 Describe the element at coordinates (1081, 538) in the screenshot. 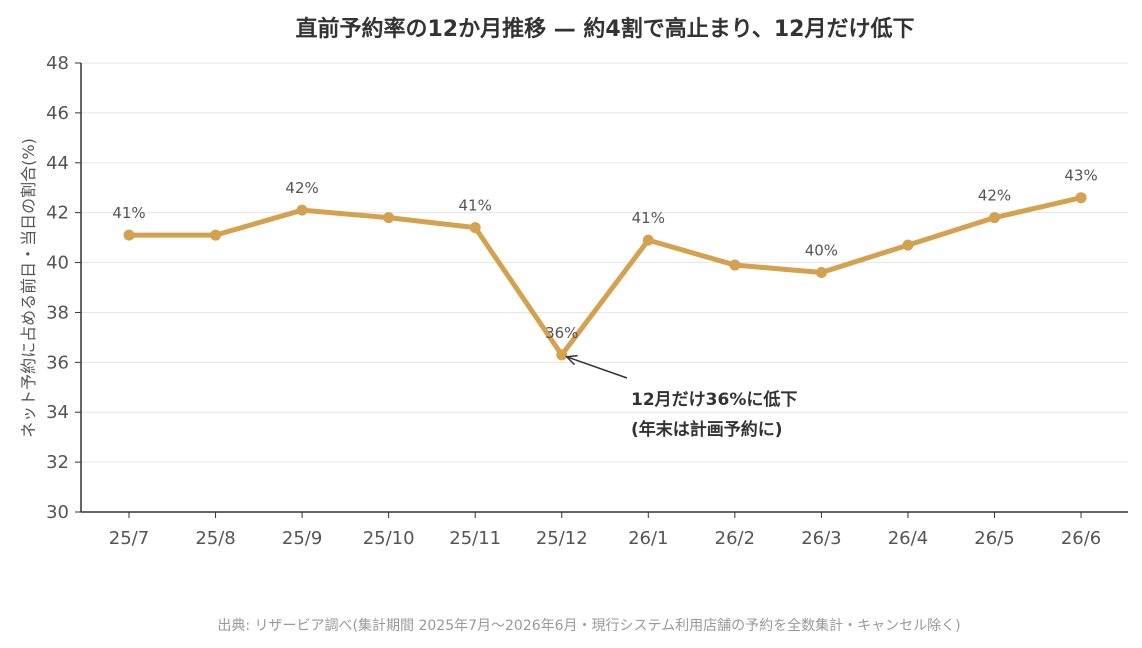

I see `x-tick-label: 26/6` at that location.